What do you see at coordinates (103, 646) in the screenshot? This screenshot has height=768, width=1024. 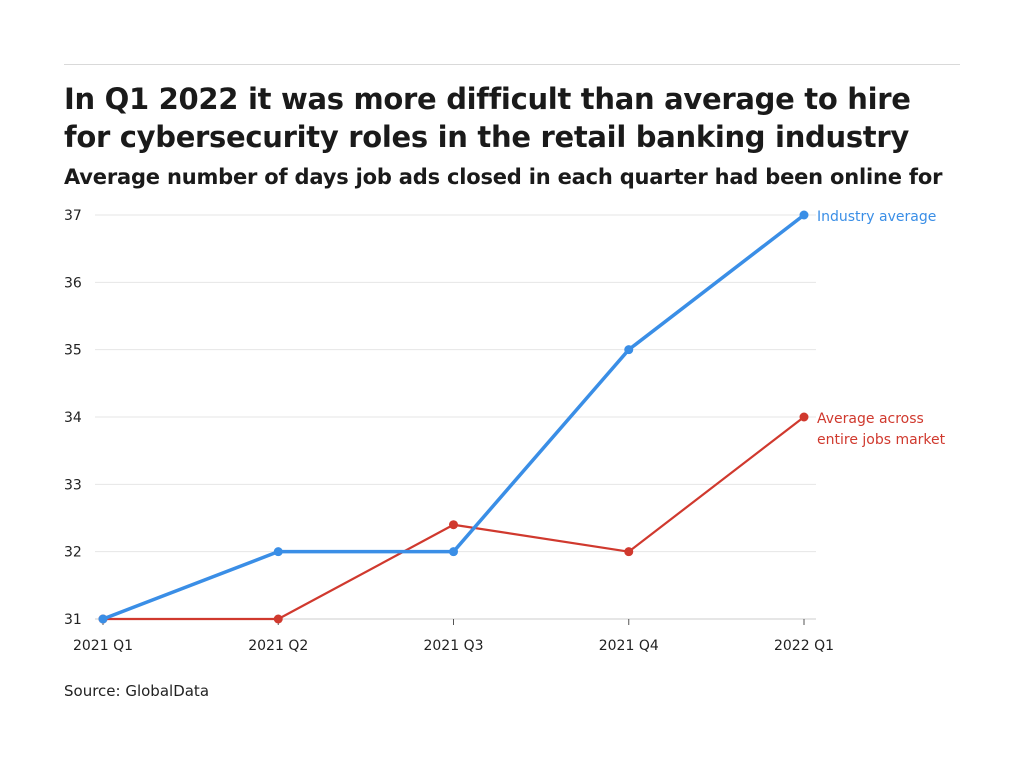 I see `x-tick-label: 2021 Q1` at bounding box center [103, 646].